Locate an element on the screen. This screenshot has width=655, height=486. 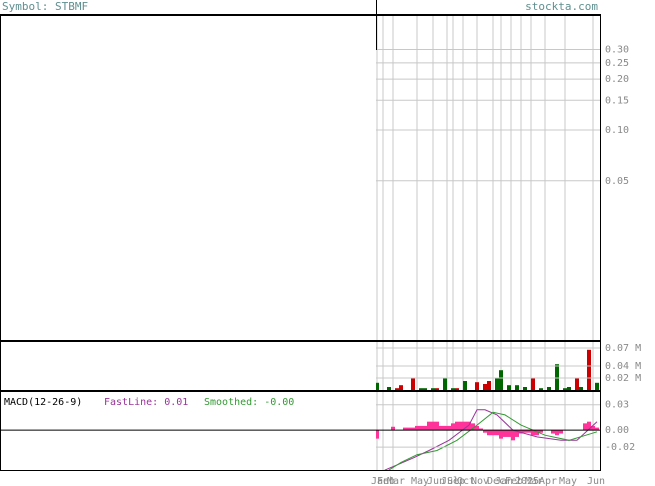
y-tick-label: 0.07 M is located at coordinates (623, 348).